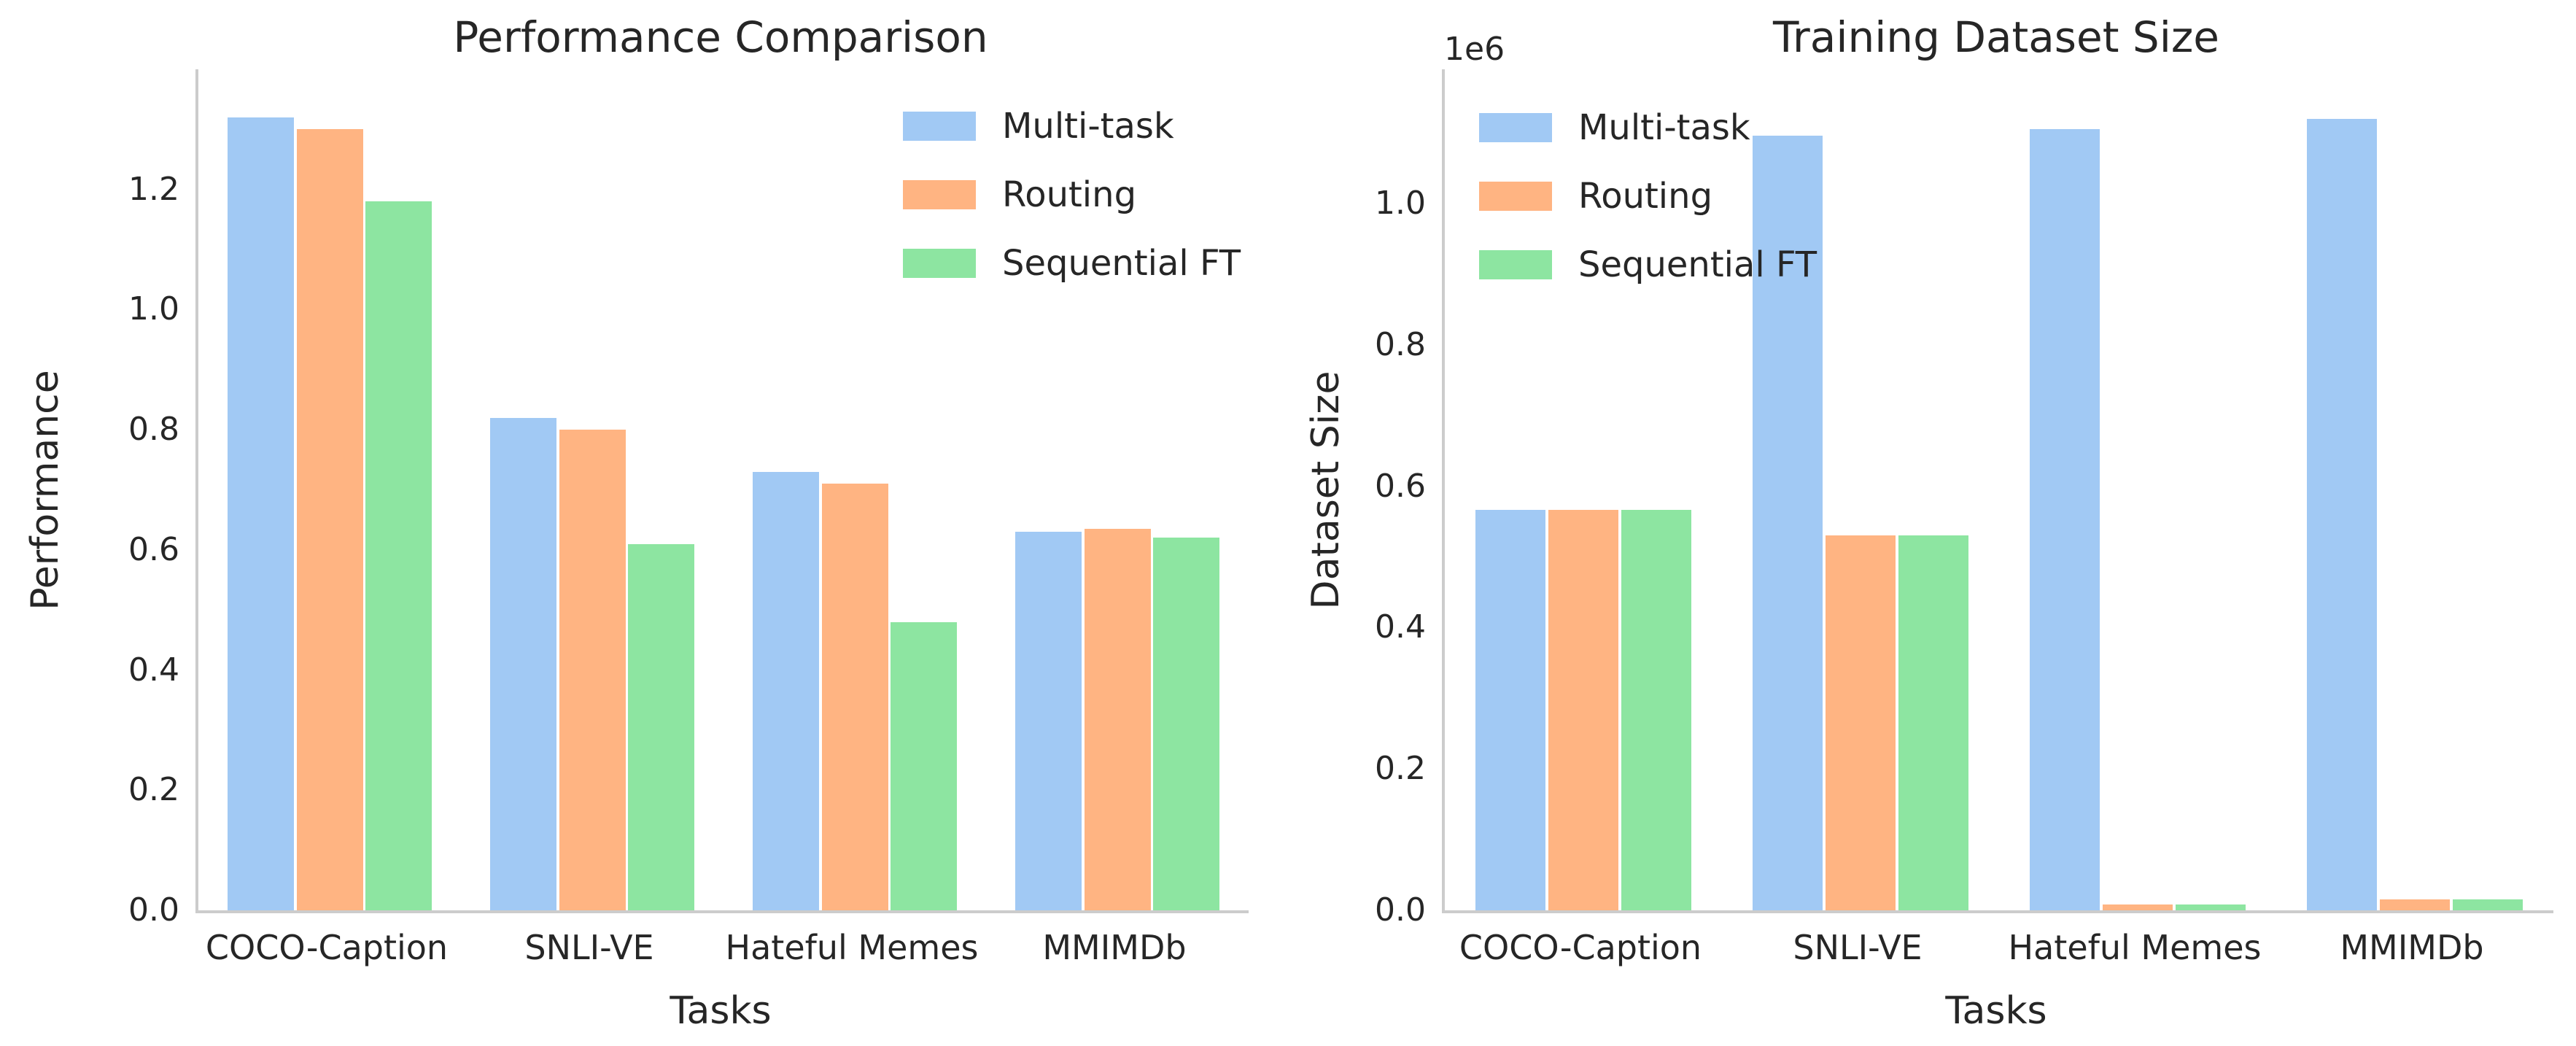 The width and height of the screenshot is (2576, 1046). I want to click on chart-title: Performance Comparison, so click(720, 37).